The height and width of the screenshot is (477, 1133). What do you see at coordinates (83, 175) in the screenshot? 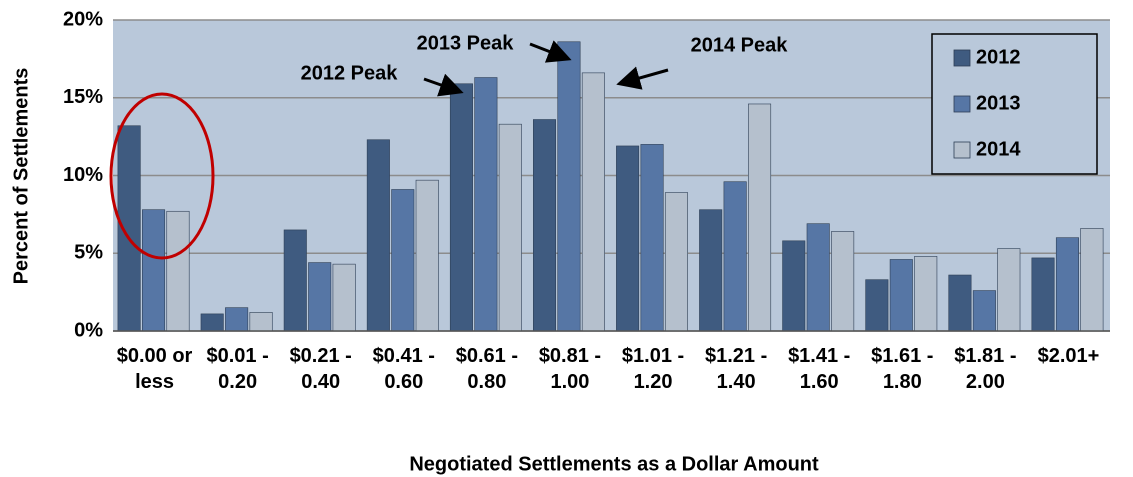
I see `y-tick-label: 10%` at bounding box center [83, 175].